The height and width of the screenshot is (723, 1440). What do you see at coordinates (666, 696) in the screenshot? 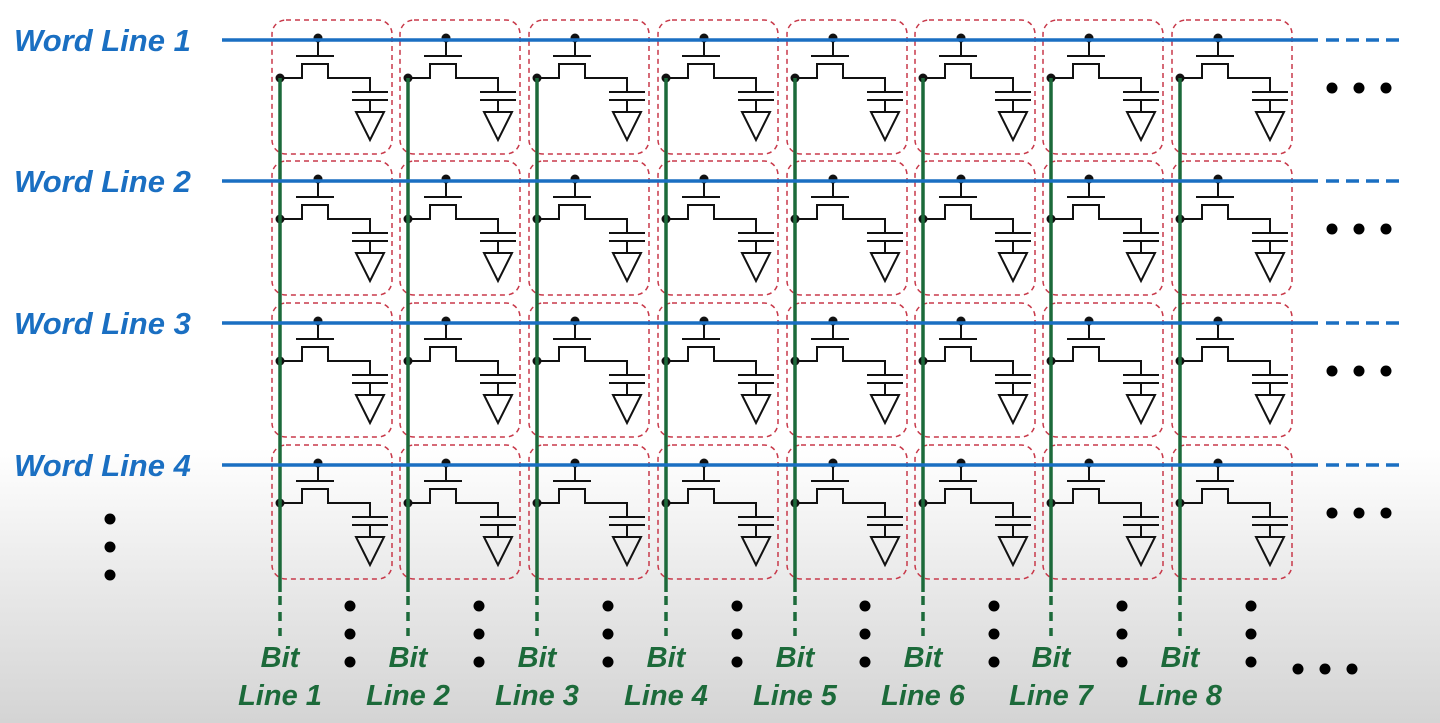
I see `bit-line-label-bottom: Line 4` at bounding box center [666, 696].